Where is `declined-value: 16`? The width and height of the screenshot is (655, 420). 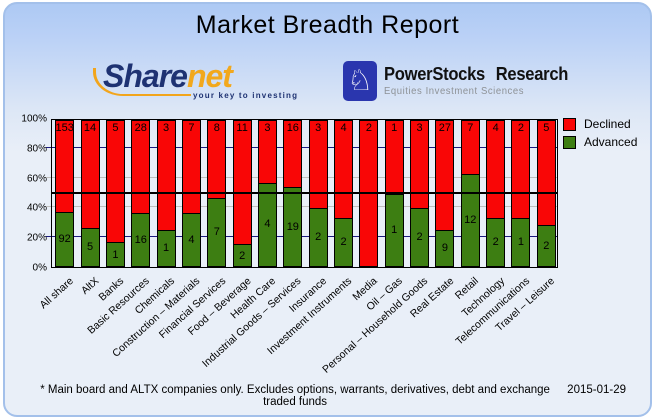
declined-value: 16 is located at coordinates (292, 128).